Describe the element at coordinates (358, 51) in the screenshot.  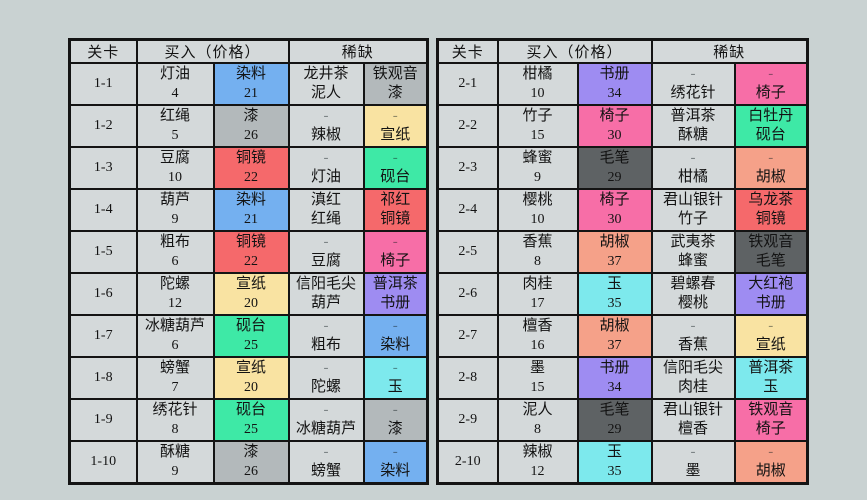
I see `header-scarce: 稀缺` at that location.